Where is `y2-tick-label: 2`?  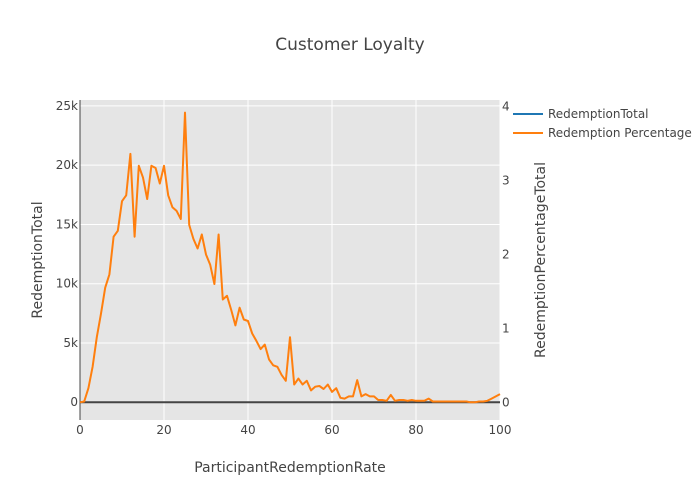 y2-tick-label: 2 is located at coordinates (506, 254).